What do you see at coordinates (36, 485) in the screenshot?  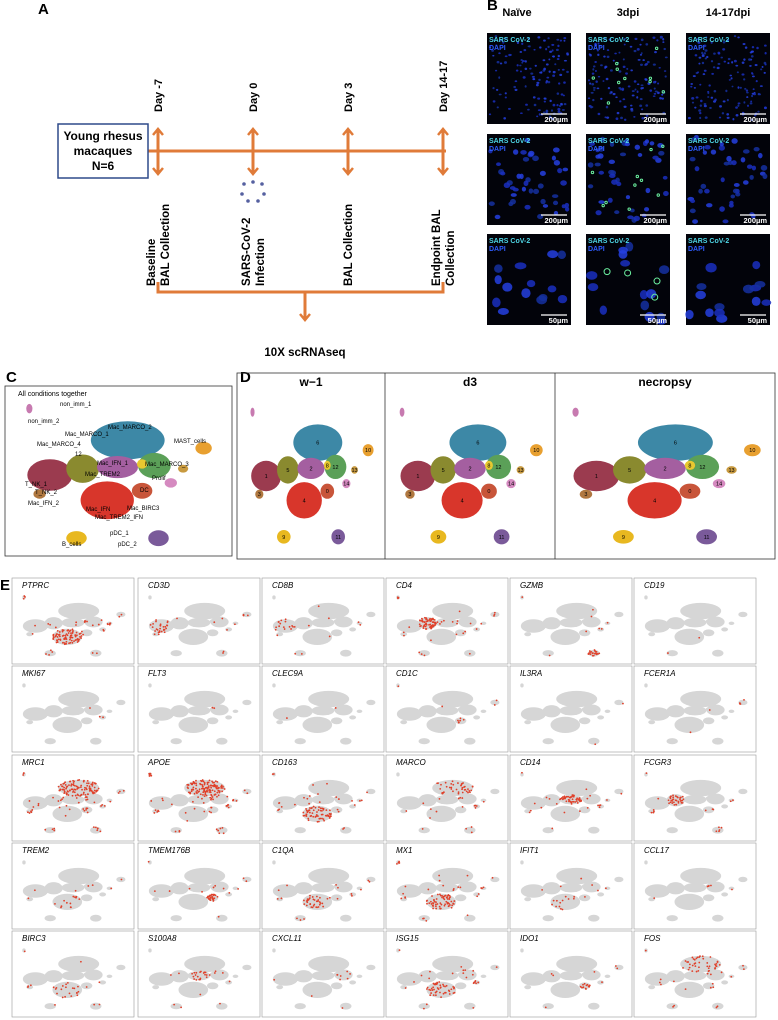 I see `cluster-label: T_NK_1` at bounding box center [36, 485].